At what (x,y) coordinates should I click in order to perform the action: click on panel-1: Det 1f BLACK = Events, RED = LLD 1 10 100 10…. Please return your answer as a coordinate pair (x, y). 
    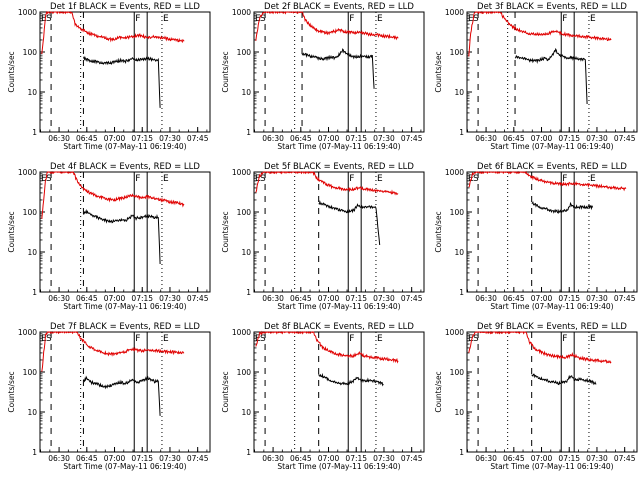
    Looking at the image, I should click on (109, 76).